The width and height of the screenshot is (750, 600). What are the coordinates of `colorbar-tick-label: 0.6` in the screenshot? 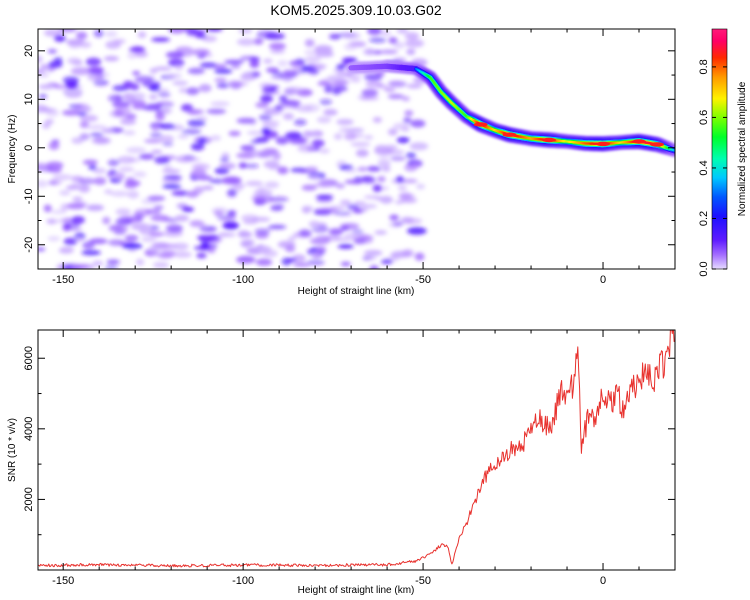 It's located at (704, 117).